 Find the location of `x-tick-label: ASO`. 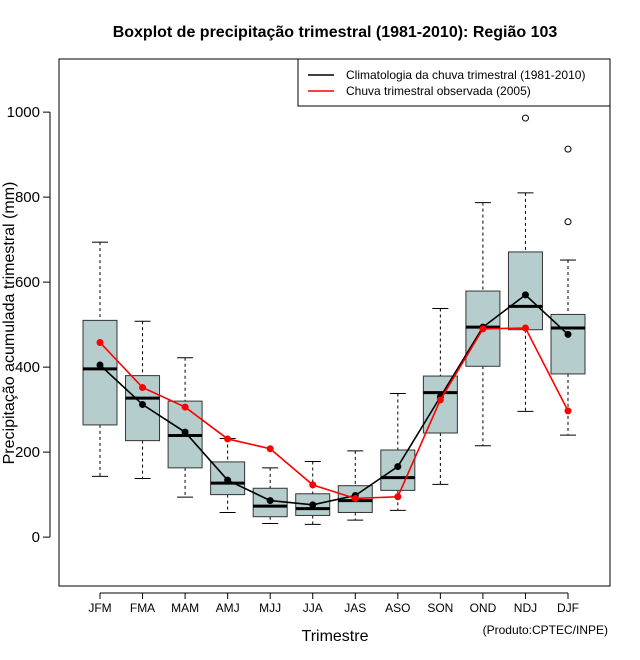

x-tick-label: ASO is located at coordinates (397, 608).